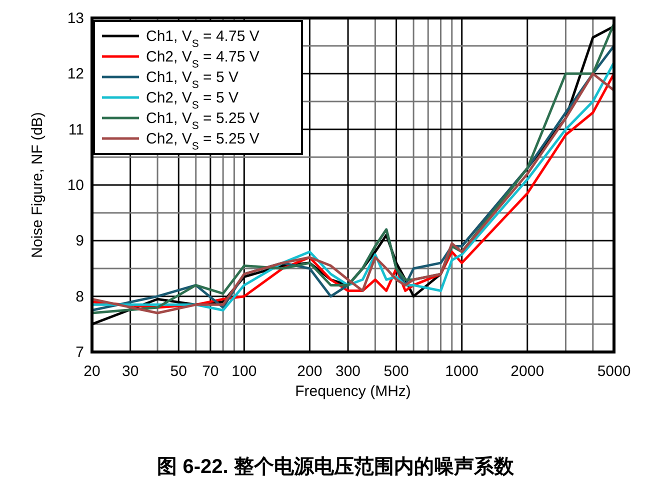 This screenshot has width=663, height=482. Describe the element at coordinates (614, 371) in the screenshot. I see `x-tick-label: 5000` at that location.